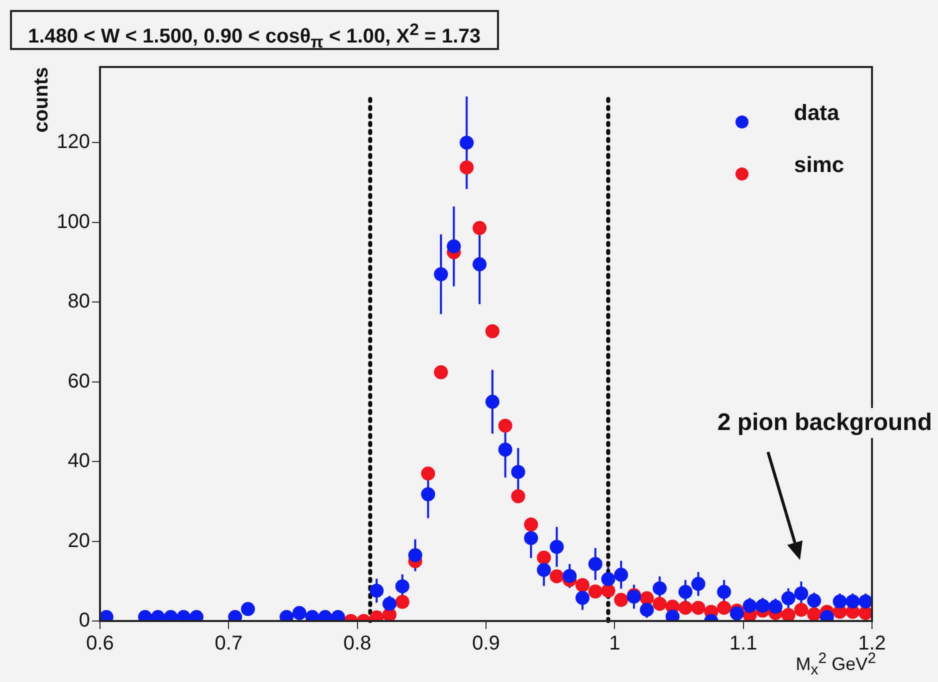  What do you see at coordinates (614, 643) in the screenshot?
I see `x-tick-label: 1` at bounding box center [614, 643].